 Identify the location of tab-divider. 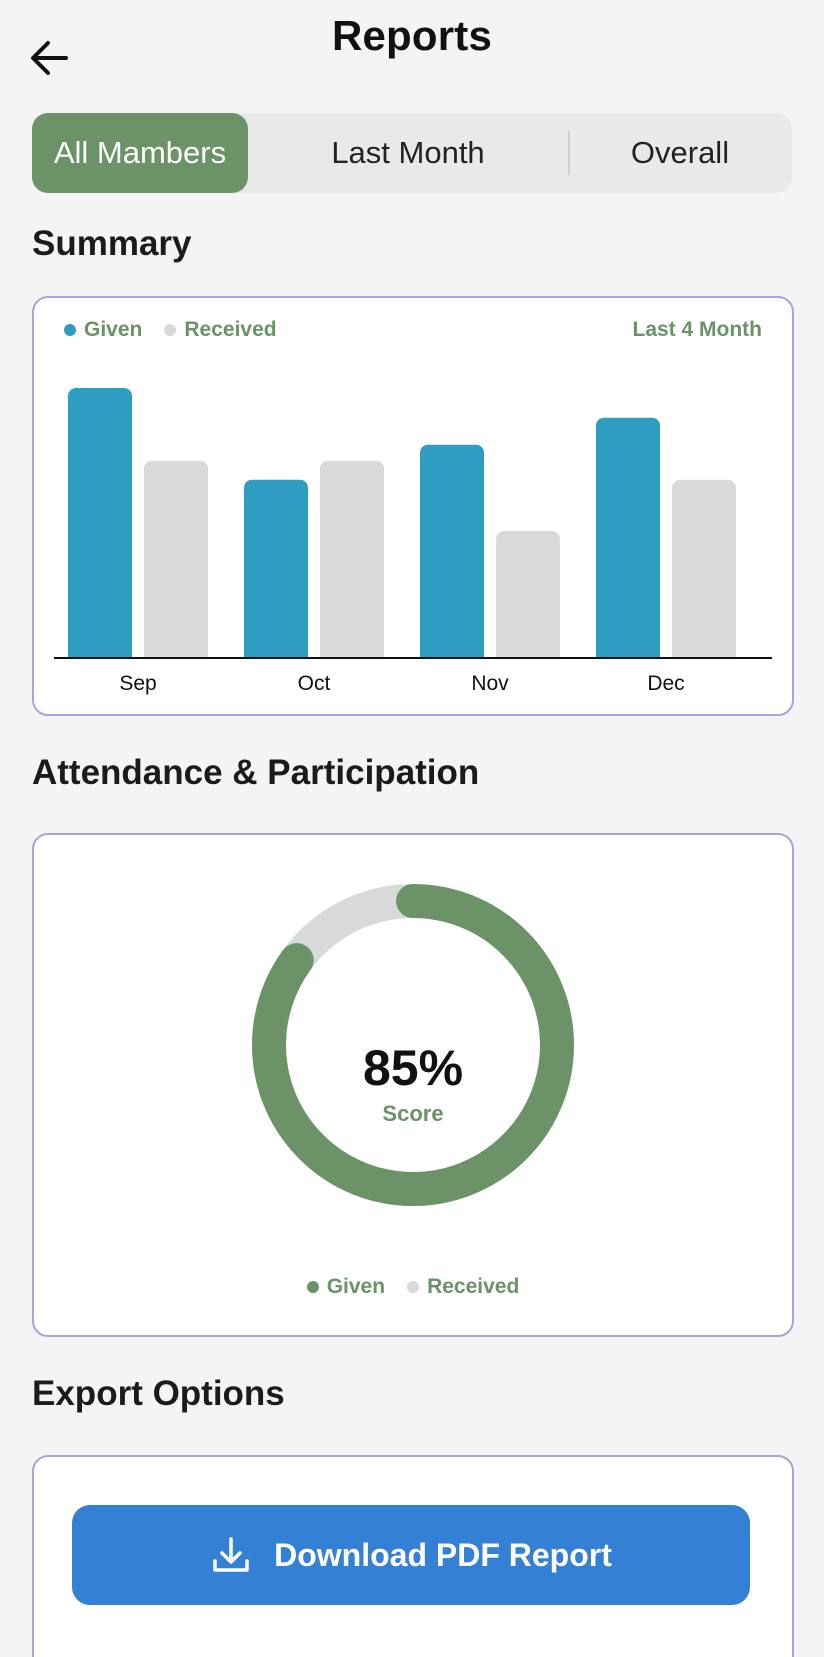
(569, 153).